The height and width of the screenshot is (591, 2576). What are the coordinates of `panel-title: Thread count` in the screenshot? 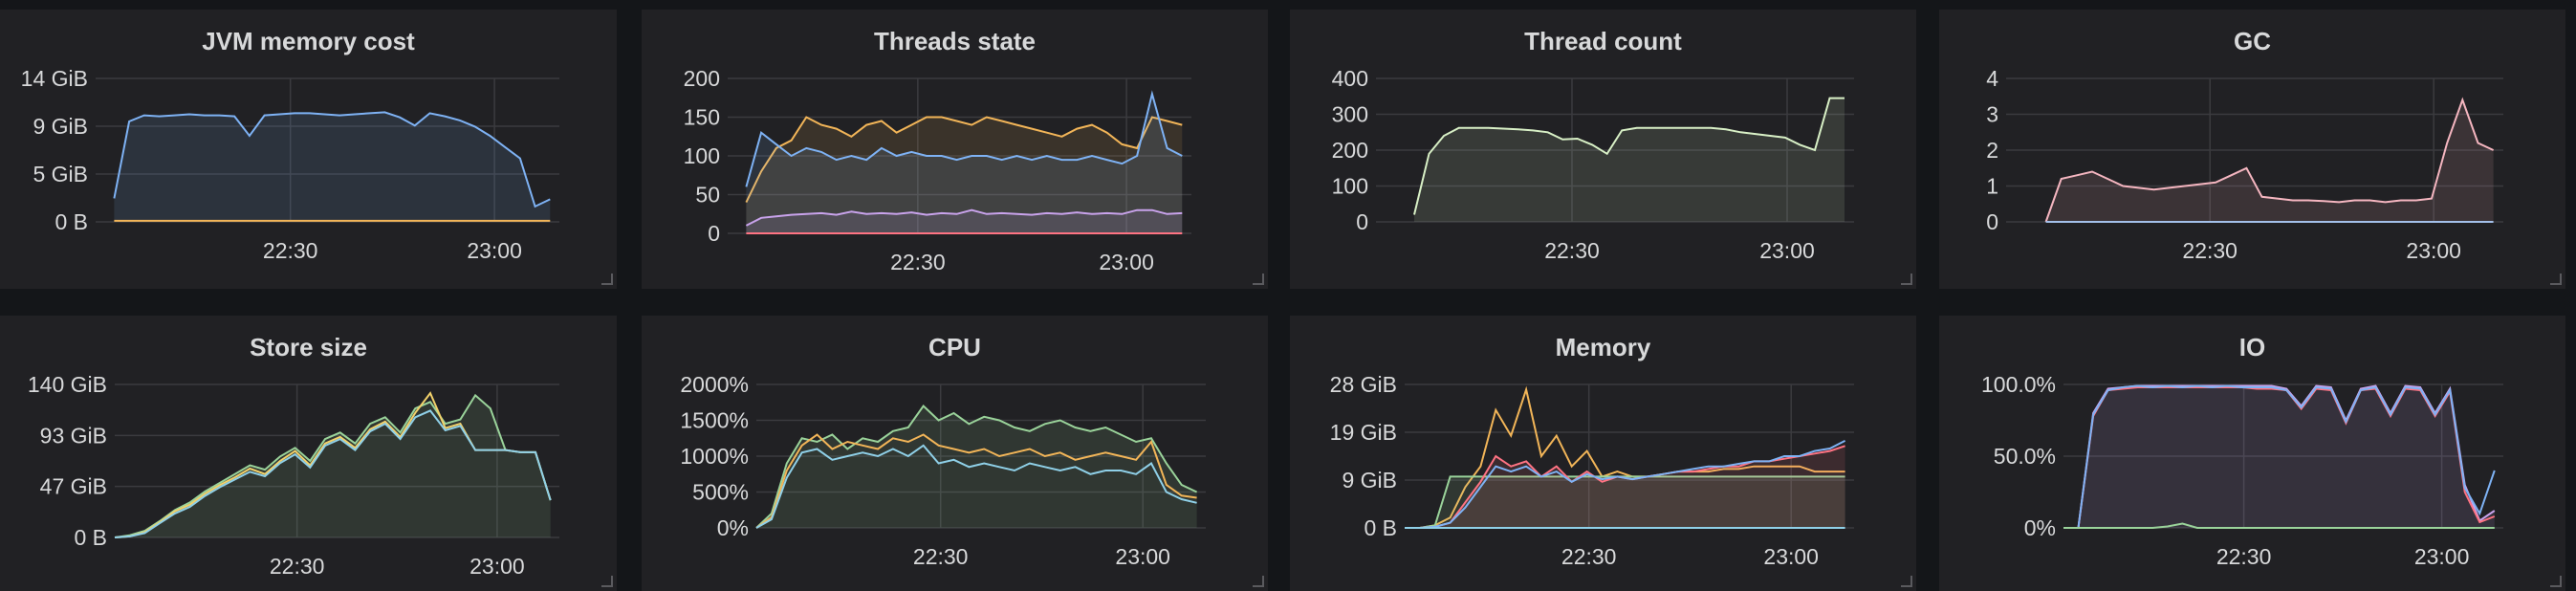 It's located at (1603, 41).